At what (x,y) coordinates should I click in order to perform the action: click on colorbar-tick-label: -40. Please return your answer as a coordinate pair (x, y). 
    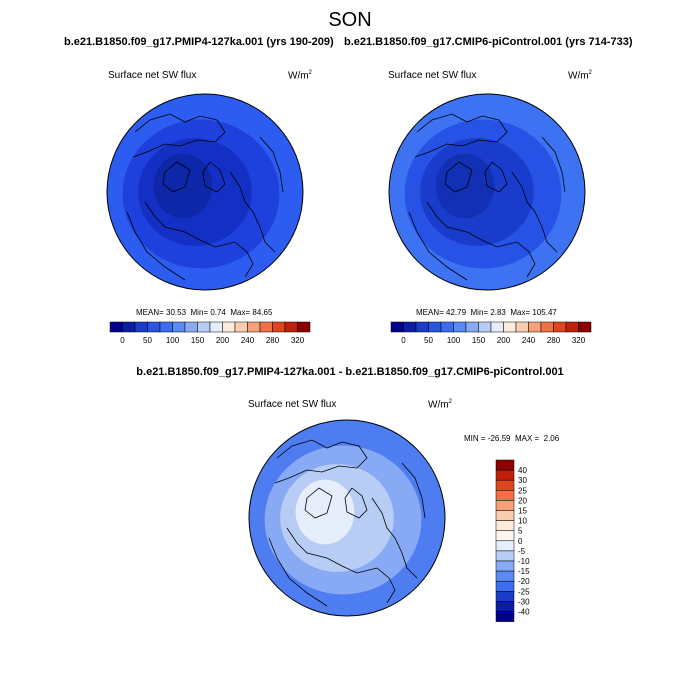
    Looking at the image, I should click on (524, 612).